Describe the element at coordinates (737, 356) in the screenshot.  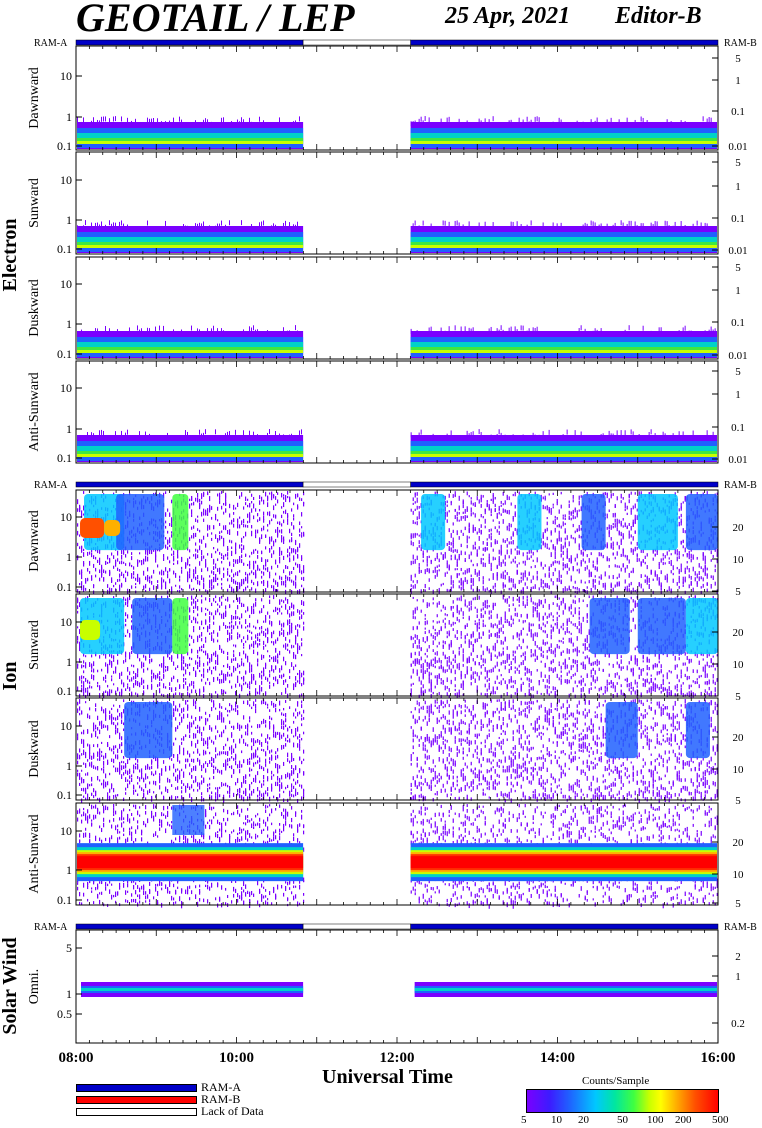
I see `y2-tick-label: 0.01` at that location.